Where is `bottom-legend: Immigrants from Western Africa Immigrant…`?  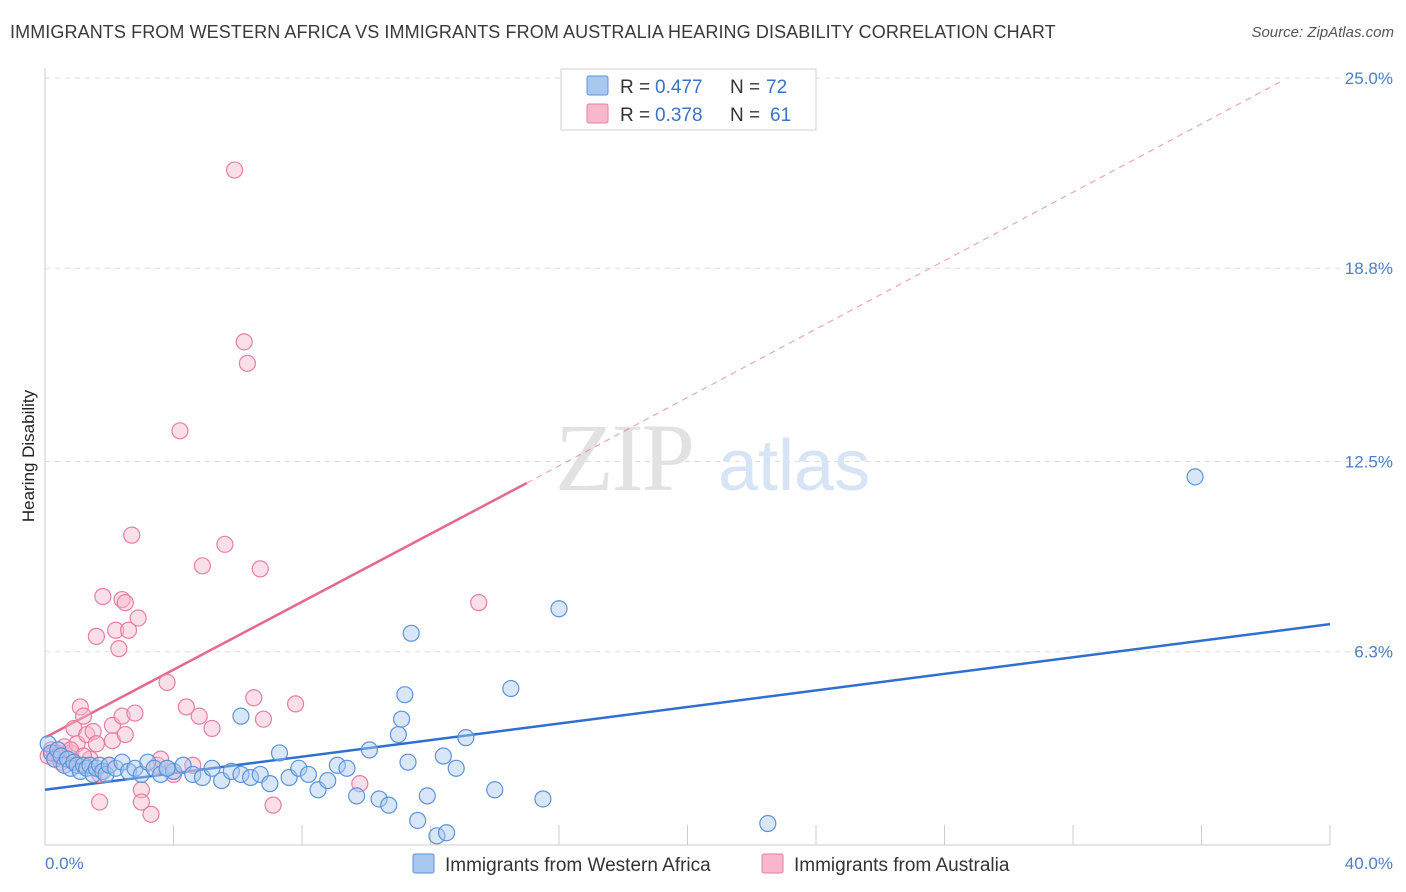
bottom-legend: Immigrants from Western Africa Immigrant… is located at coordinates (711, 864).